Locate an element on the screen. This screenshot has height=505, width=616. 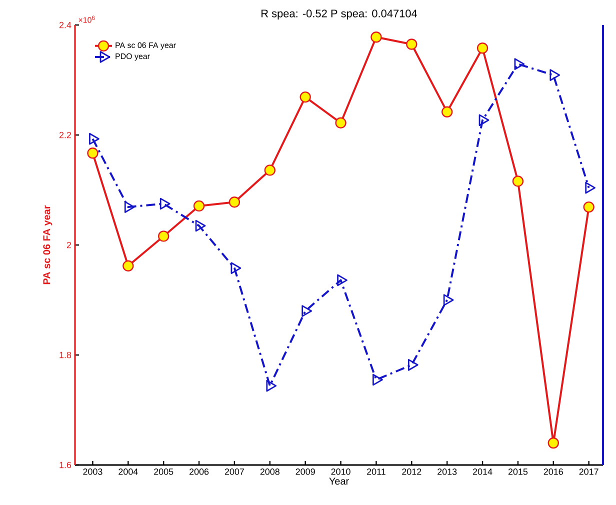
y-tick-label: 2.2 is located at coordinates (65, 135).